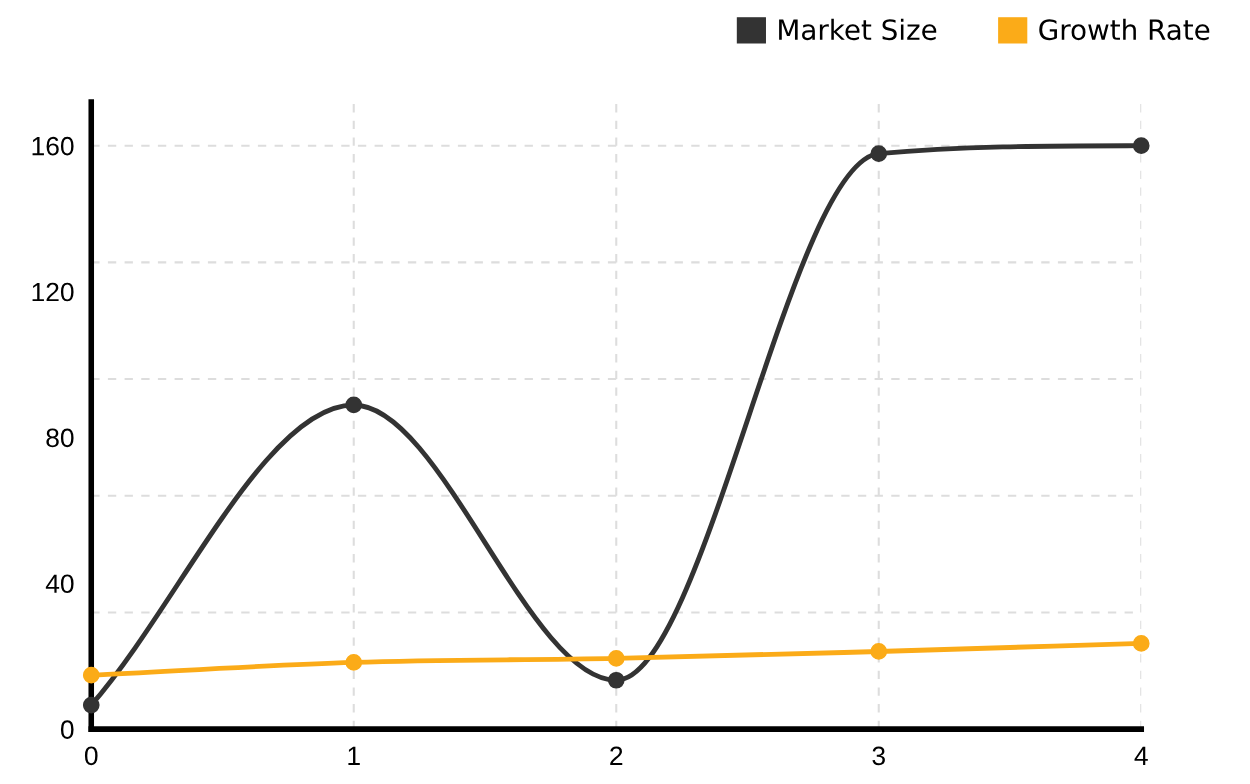 This screenshot has height=784, width=1250. What do you see at coordinates (59, 584) in the screenshot?
I see `y-tick-label: 40` at bounding box center [59, 584].